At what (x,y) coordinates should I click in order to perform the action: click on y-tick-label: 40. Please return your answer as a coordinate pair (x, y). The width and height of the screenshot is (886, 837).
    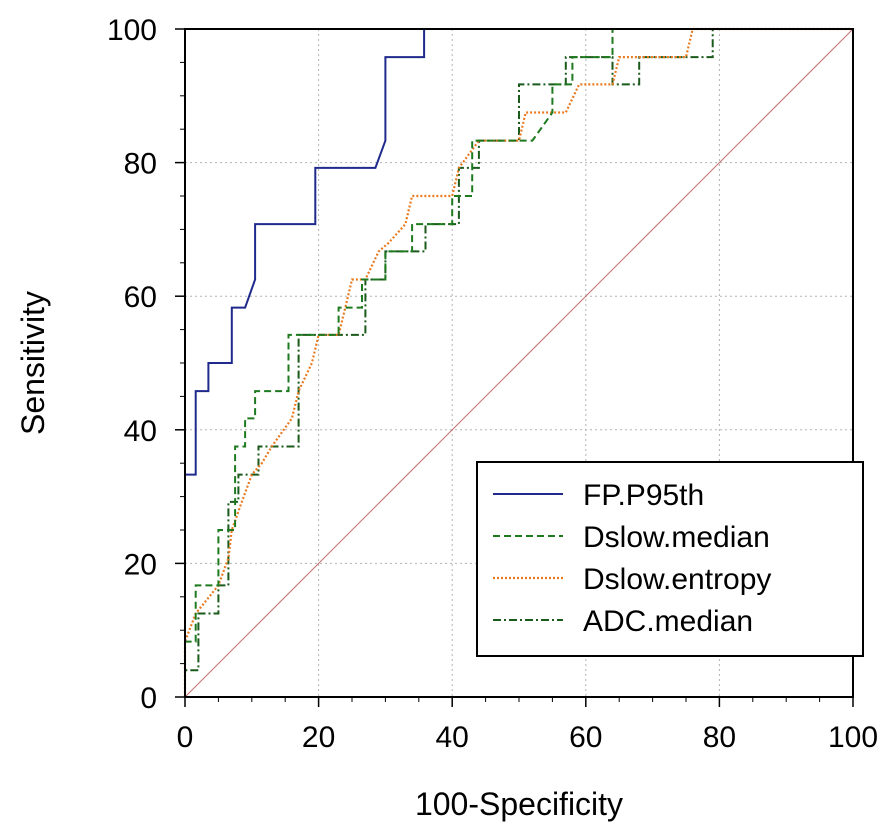
    Looking at the image, I should click on (140, 431).